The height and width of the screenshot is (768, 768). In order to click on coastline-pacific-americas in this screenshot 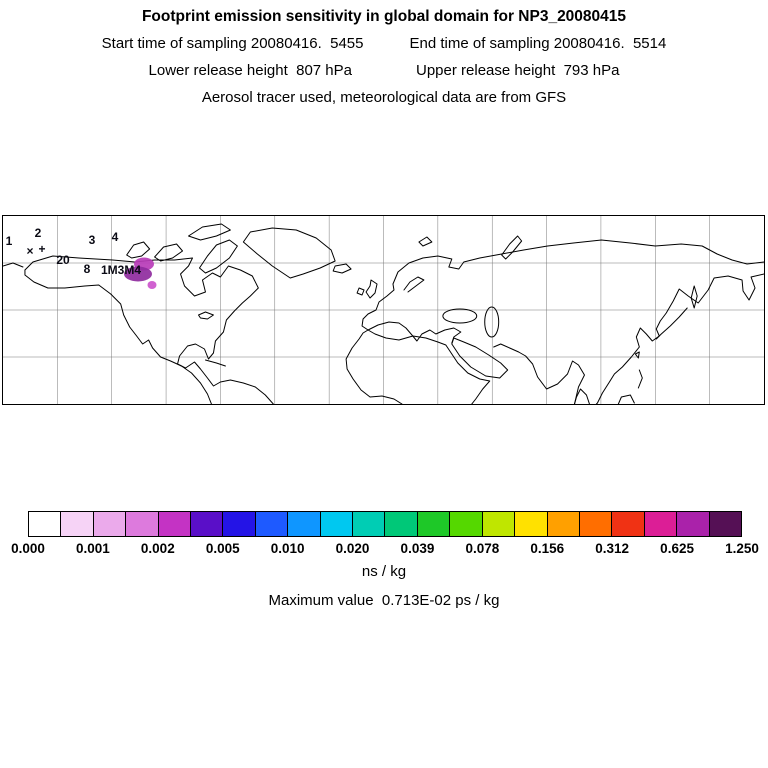, I will do `click(118, 336)`.